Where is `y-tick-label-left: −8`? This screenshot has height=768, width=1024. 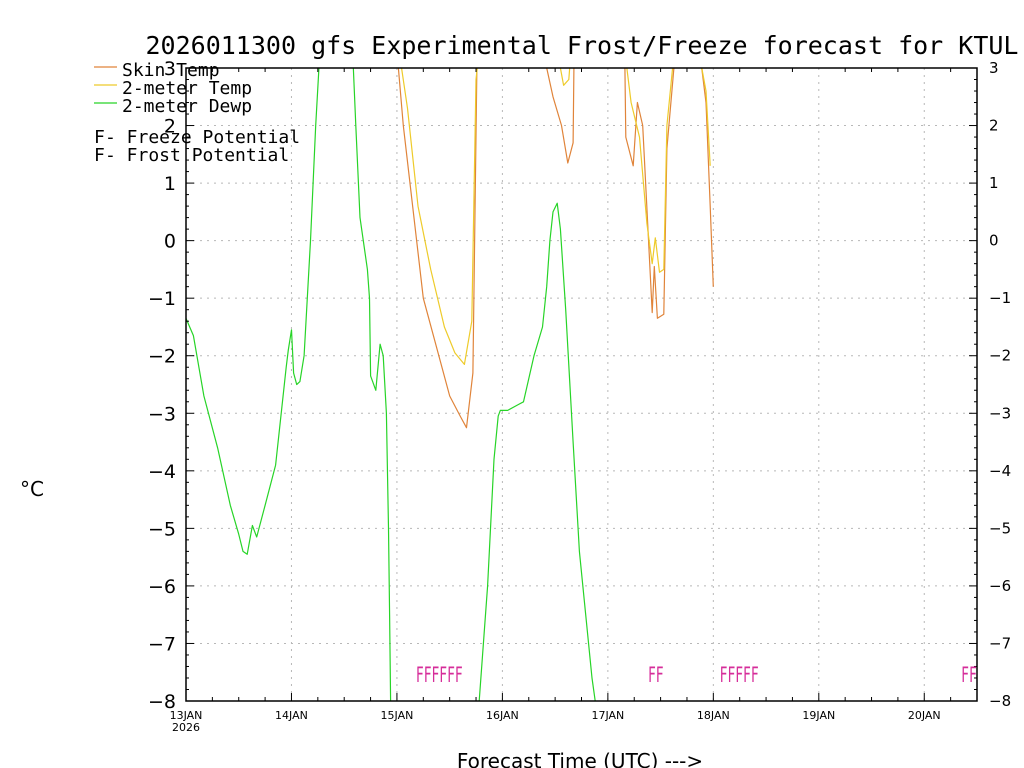
y-tick-label-left: −8 is located at coordinates (162, 702).